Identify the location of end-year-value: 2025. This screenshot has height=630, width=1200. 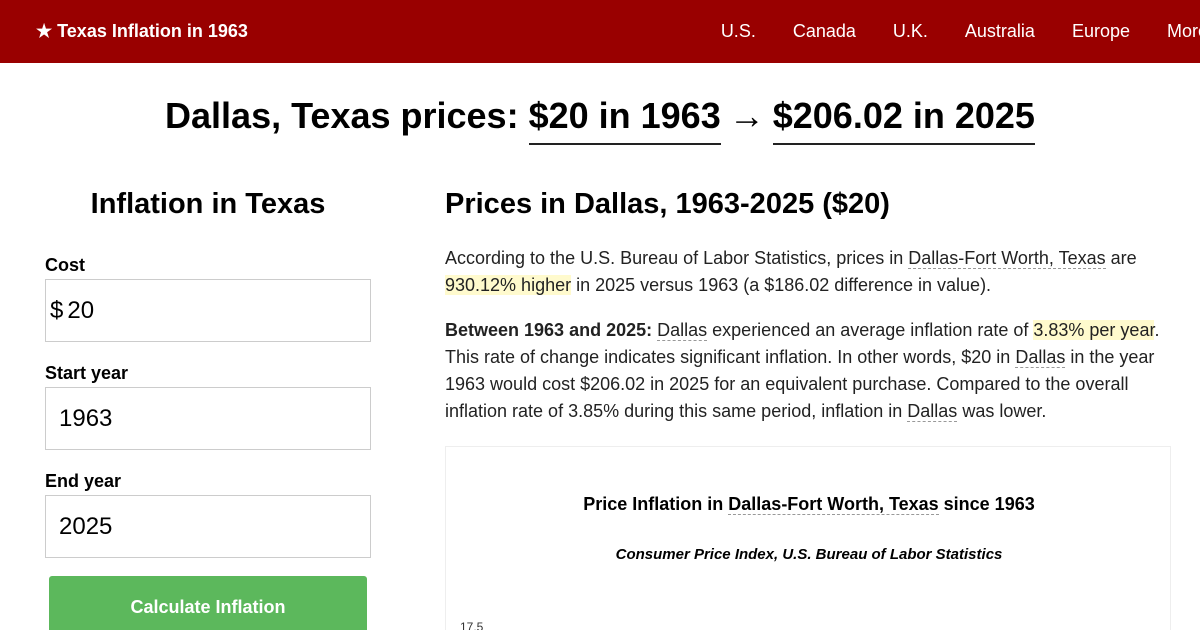
(86, 526).